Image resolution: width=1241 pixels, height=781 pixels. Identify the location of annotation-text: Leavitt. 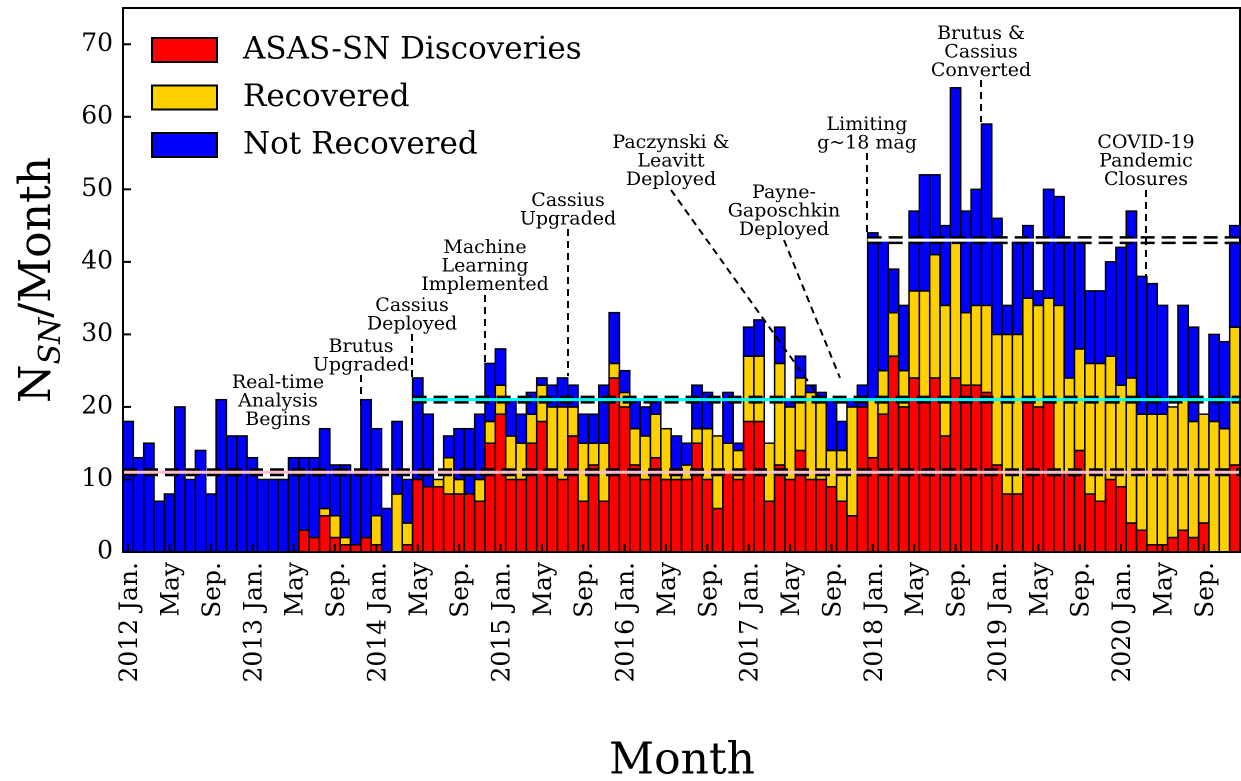
(671, 161).